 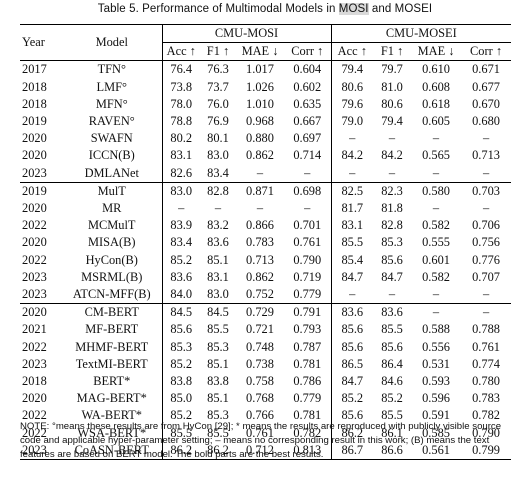 What do you see at coordinates (486, 225) in the screenshot?
I see `value-cell: 0.706` at bounding box center [486, 225].